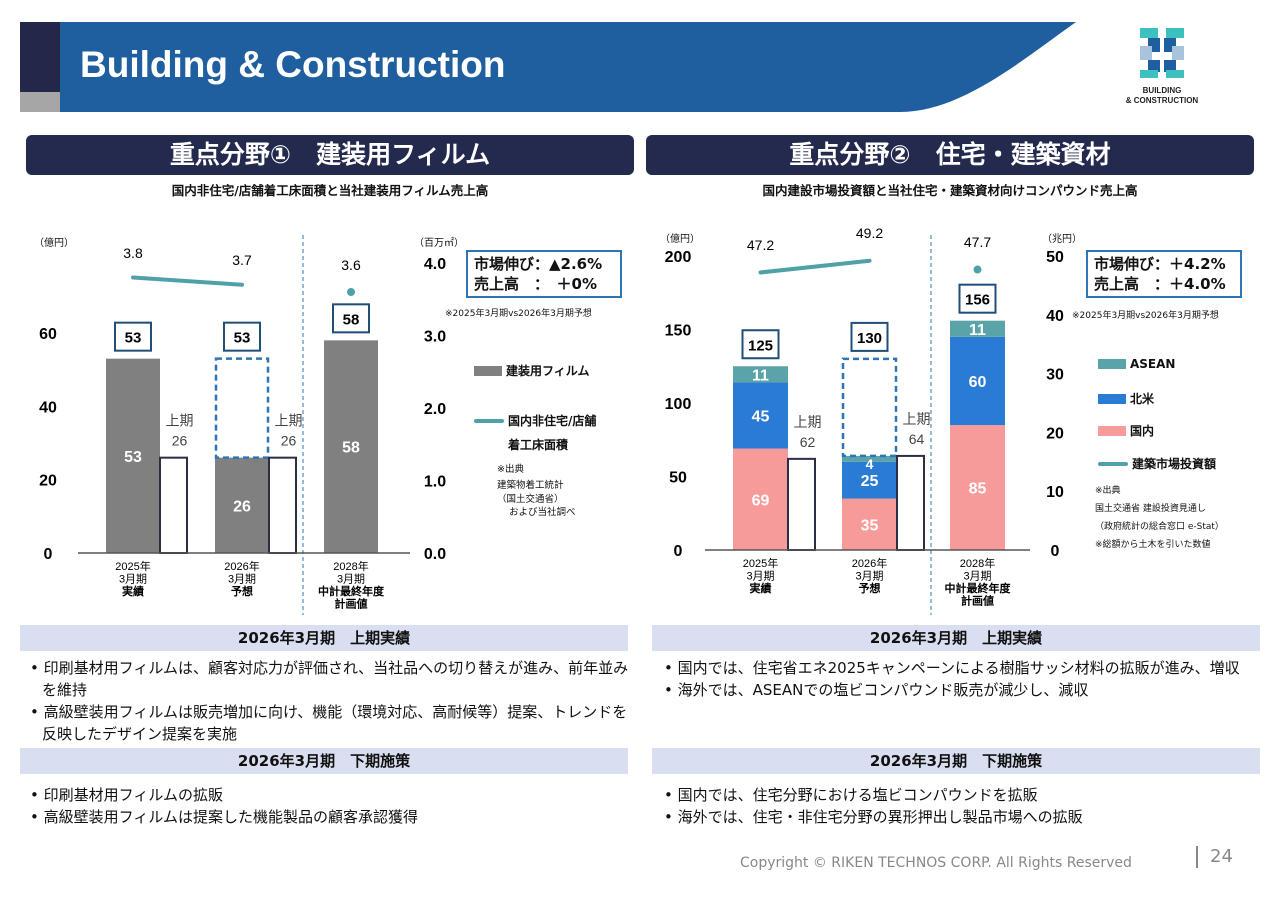  I want to click on y-right-tick-label: 40, so click(1055, 316).